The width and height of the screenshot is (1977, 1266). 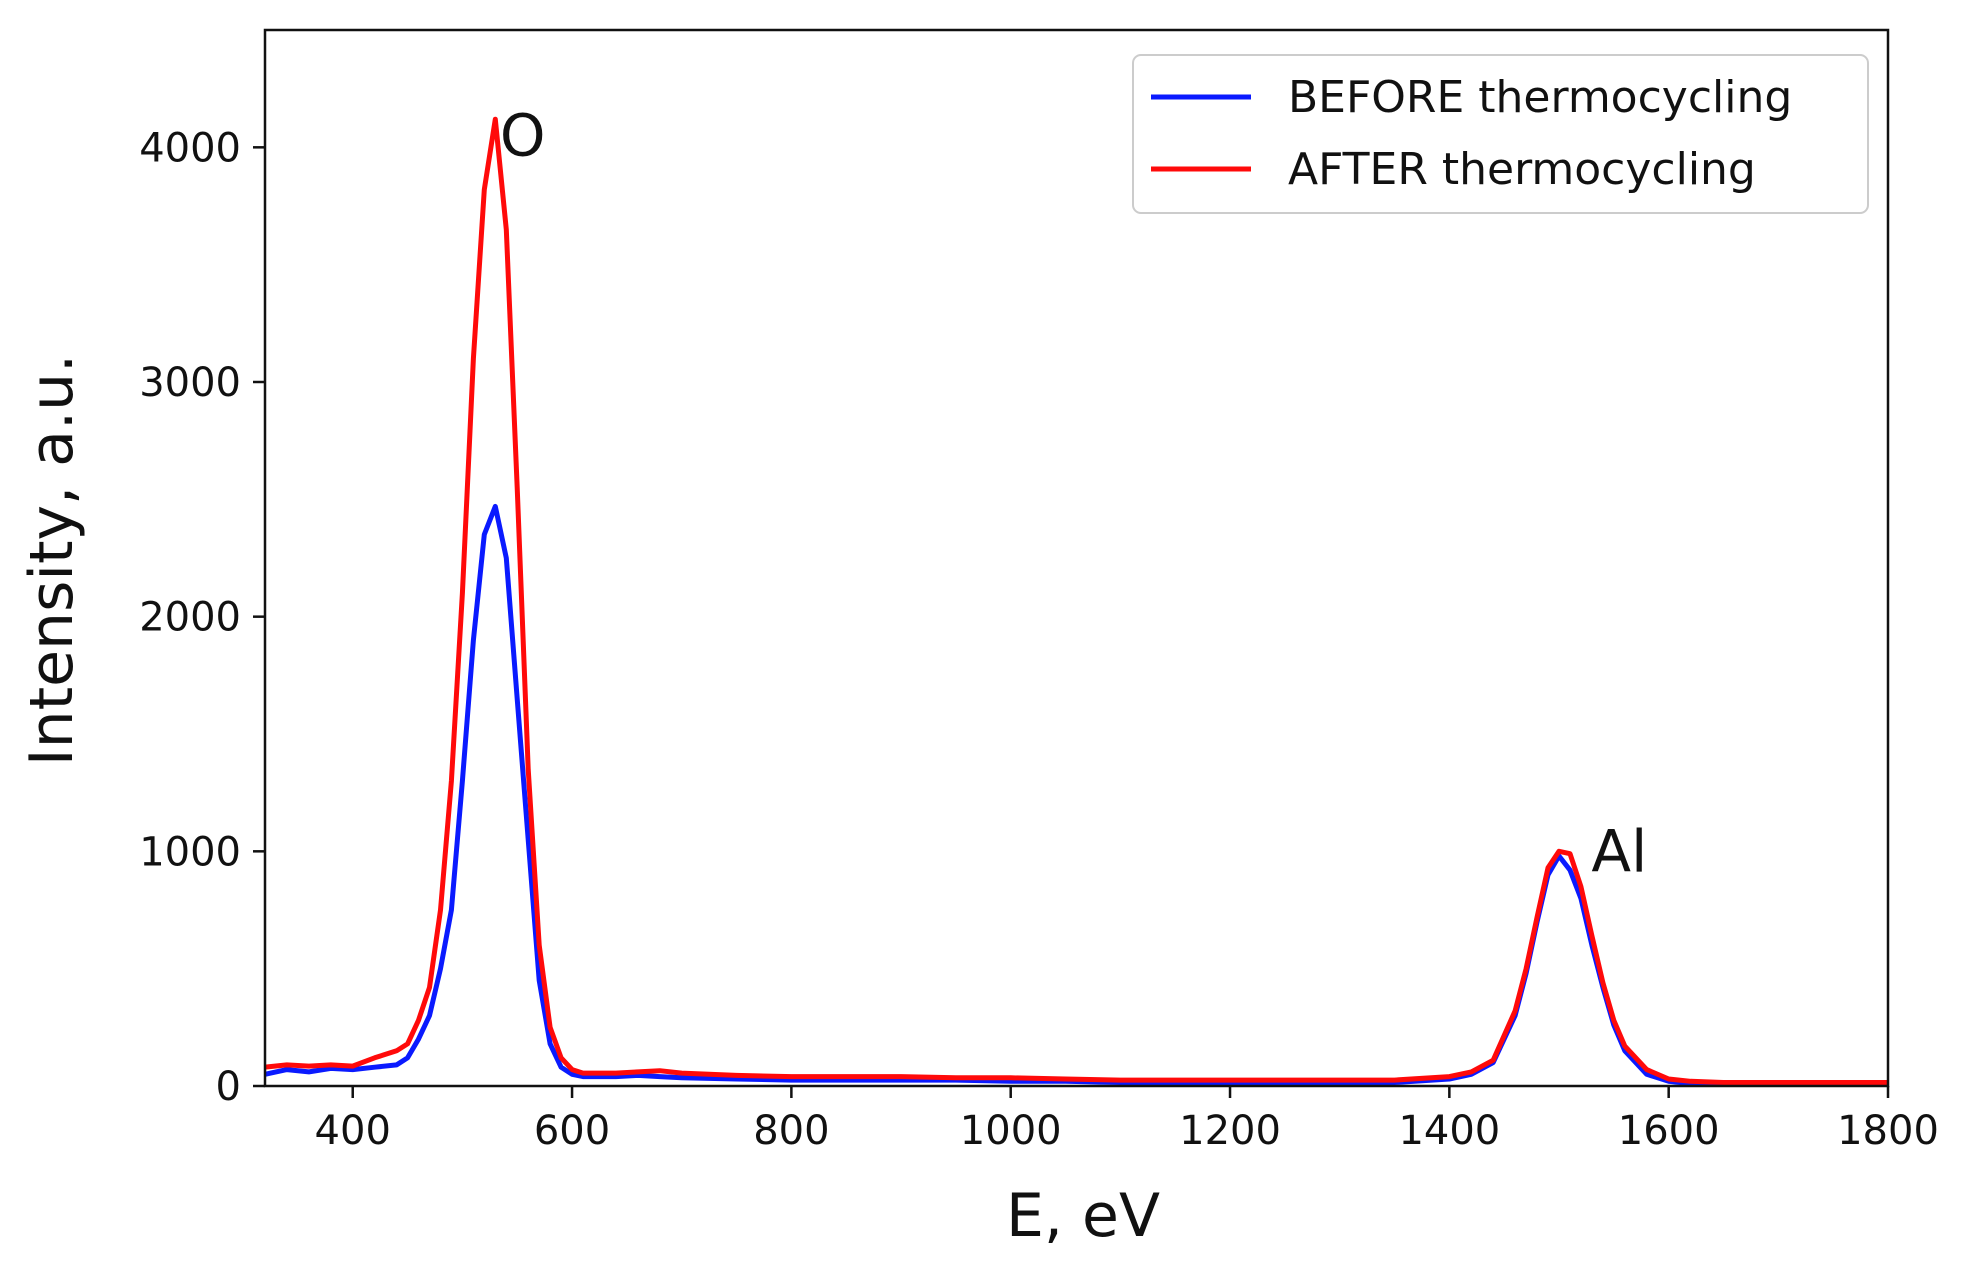 What do you see at coordinates (190, 852) in the screenshot?
I see `y-tick-label: 1000` at bounding box center [190, 852].